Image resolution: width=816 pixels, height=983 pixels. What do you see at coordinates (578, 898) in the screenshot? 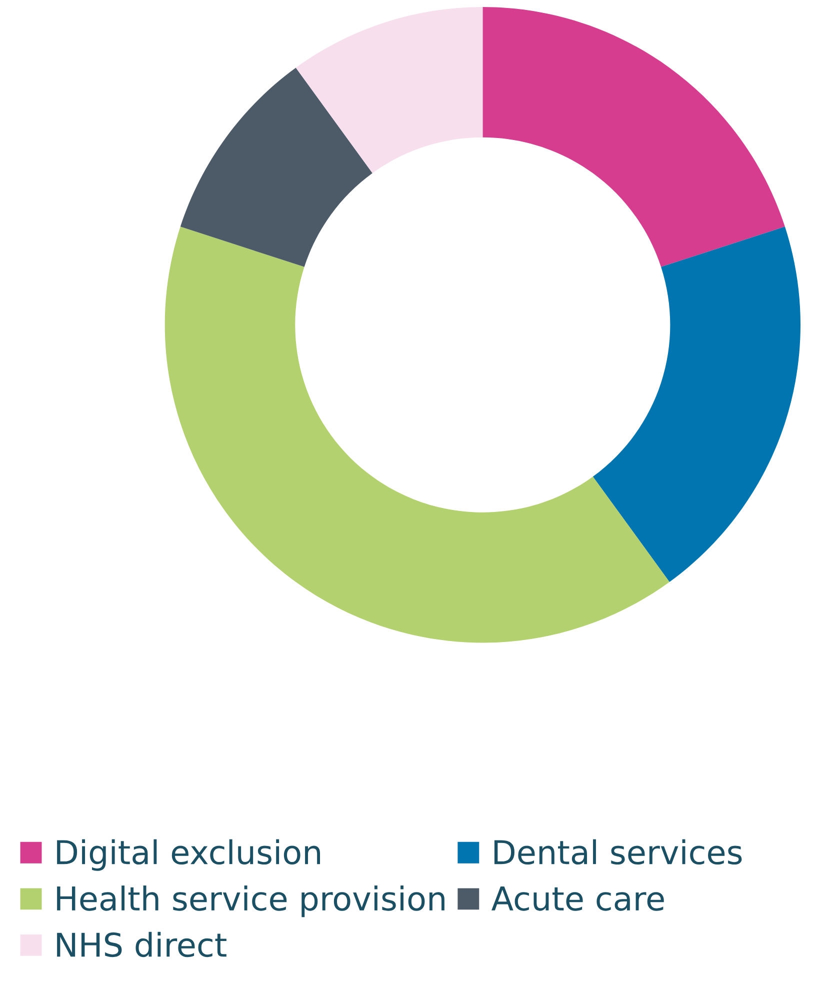
I see `legend-label: Acute care` at bounding box center [578, 898].